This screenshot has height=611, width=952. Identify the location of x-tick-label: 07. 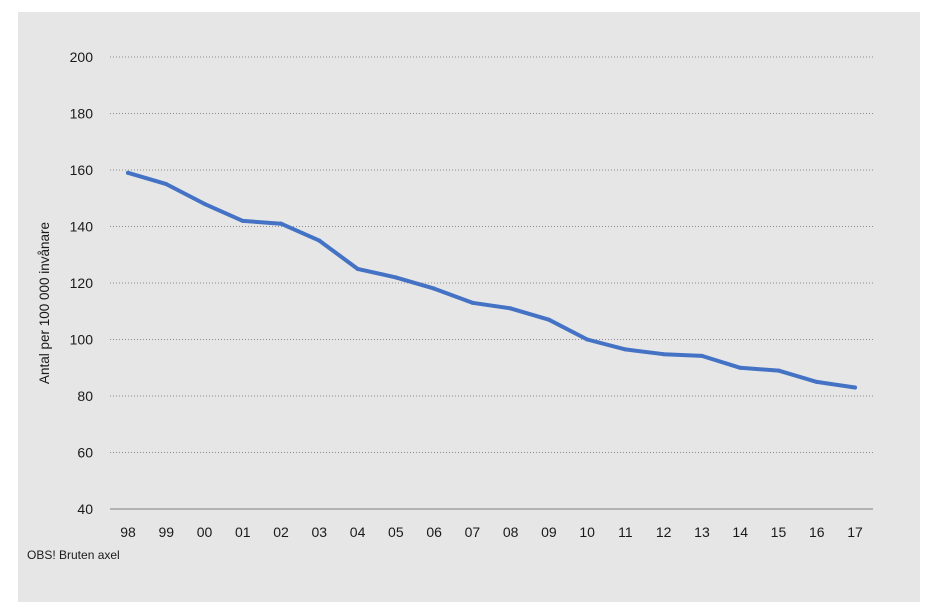
(473, 532).